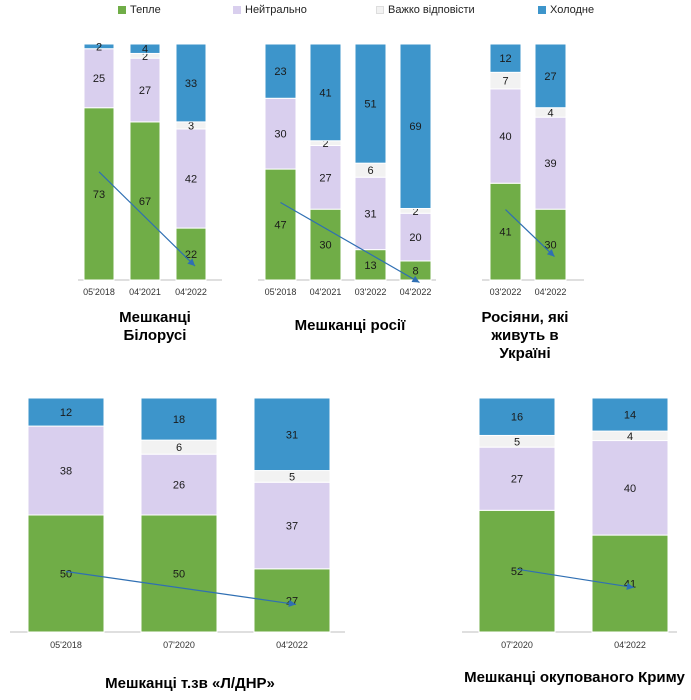  What do you see at coordinates (370, 266) in the screenshot?
I see `data-label: 13` at bounding box center [370, 266].